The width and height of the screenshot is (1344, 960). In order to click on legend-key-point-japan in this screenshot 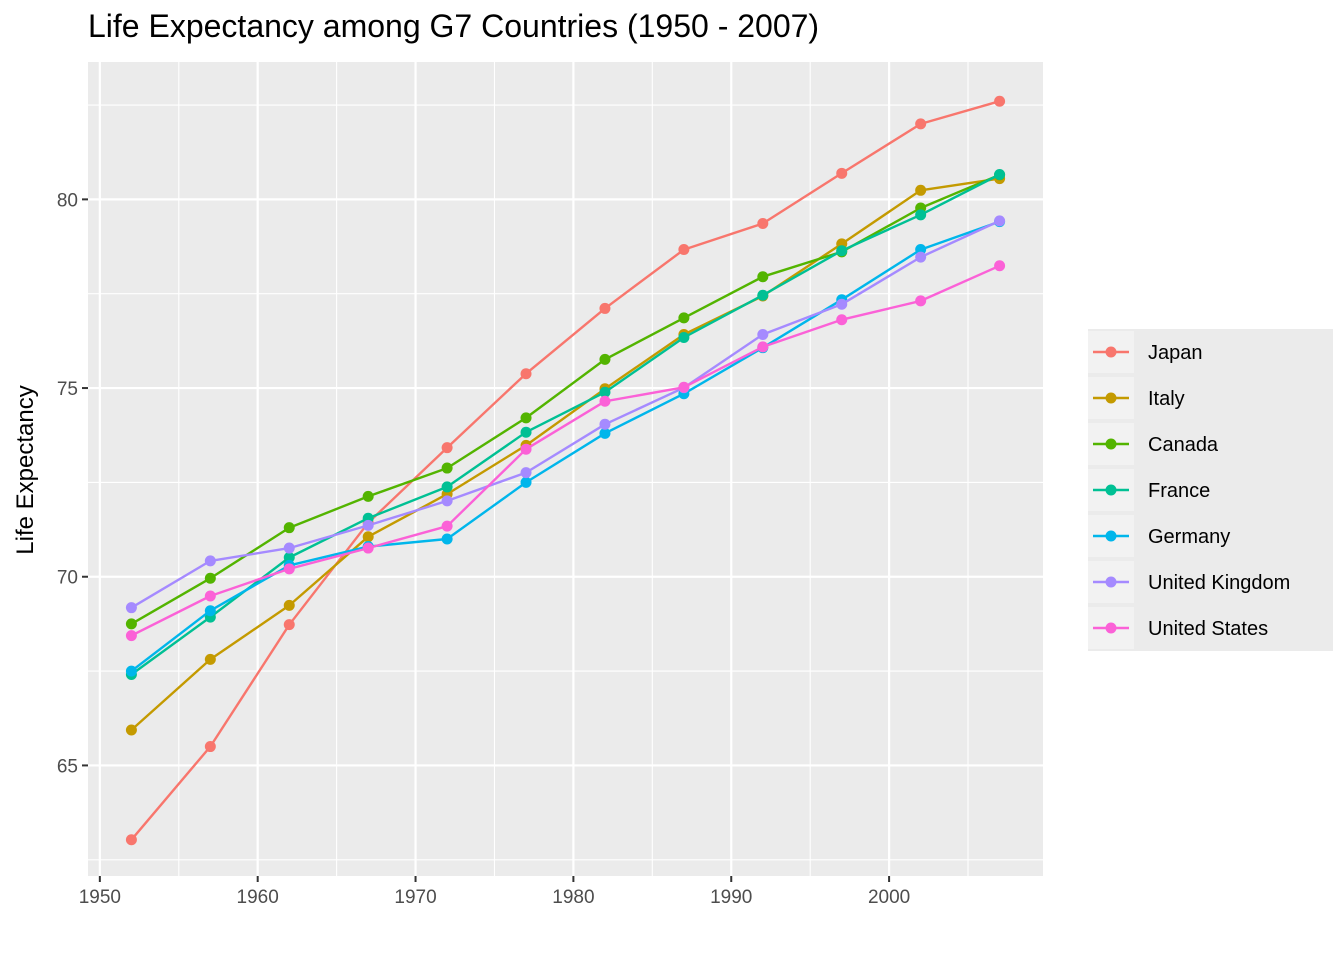, I will do `click(1111, 352)`.